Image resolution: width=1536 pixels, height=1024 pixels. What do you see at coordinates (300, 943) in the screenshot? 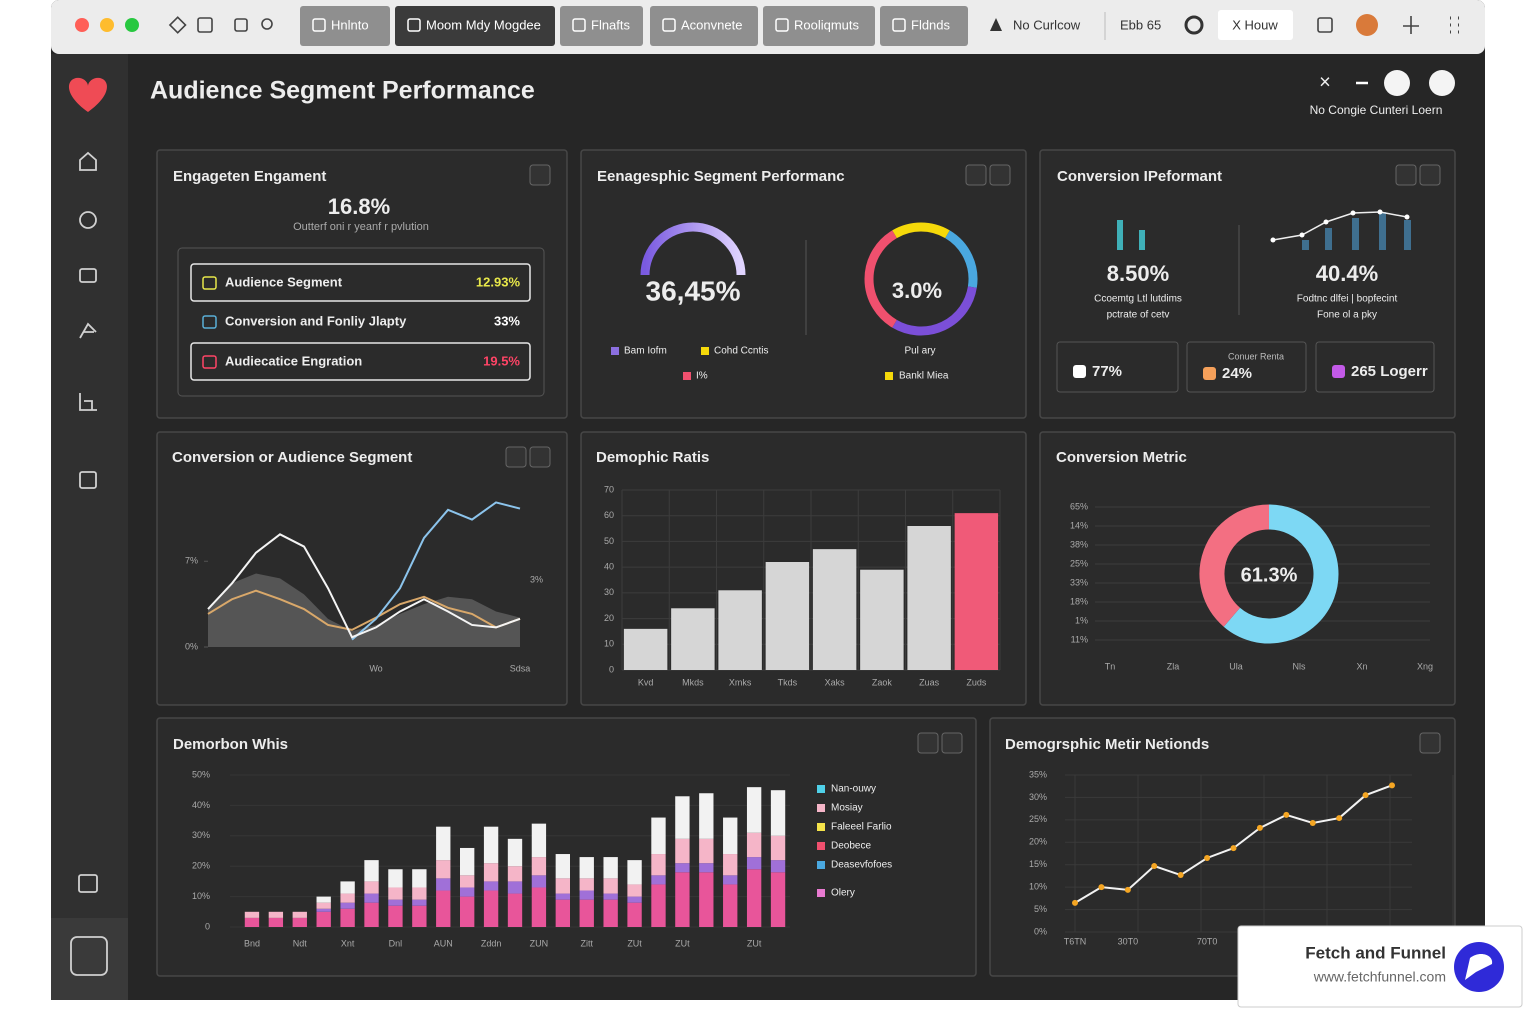
I see `x-tick-label: Ndt` at bounding box center [300, 943].